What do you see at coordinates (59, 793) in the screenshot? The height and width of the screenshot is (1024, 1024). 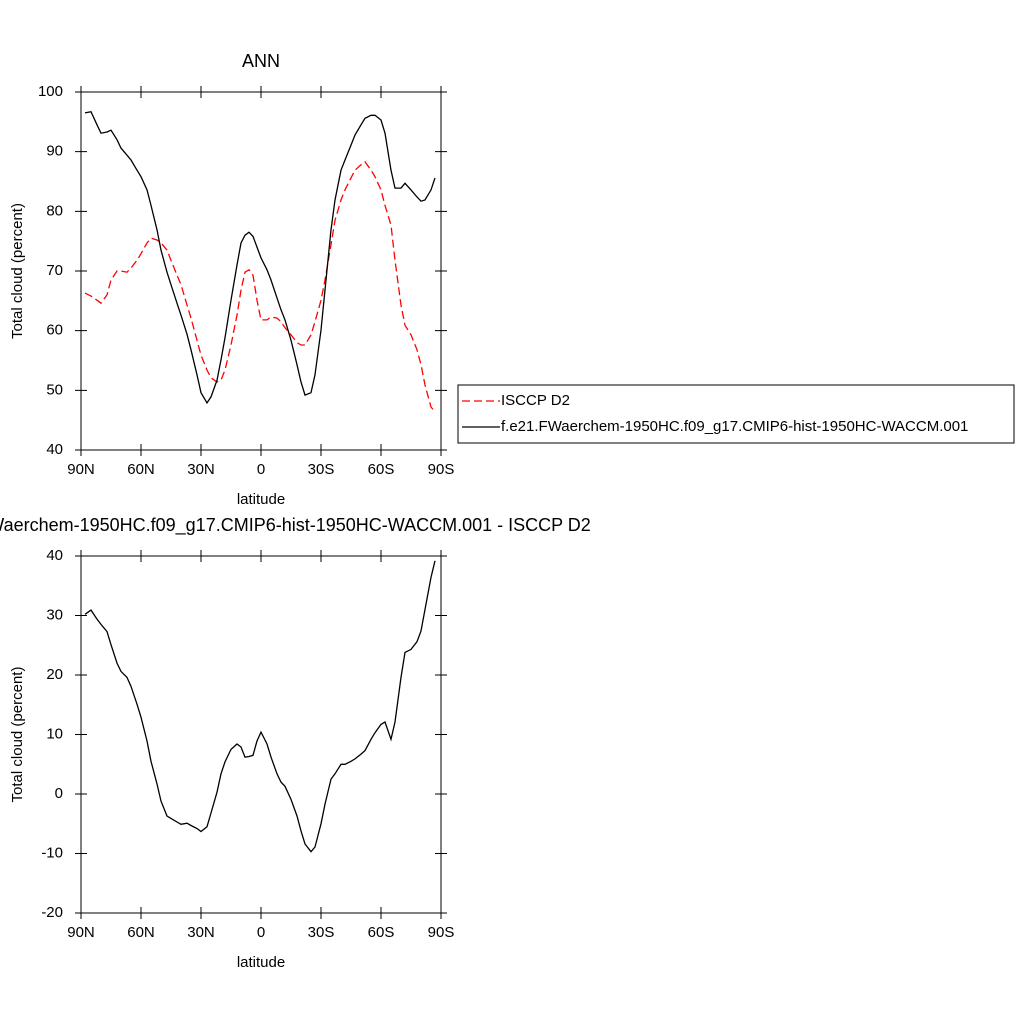 I see `y-tick-label: 0` at bounding box center [59, 793].